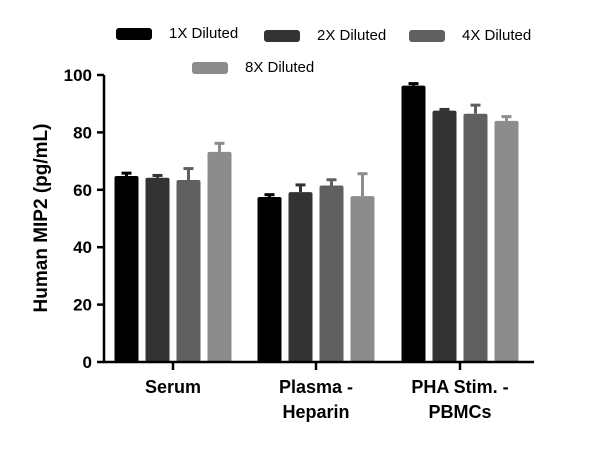 The height and width of the screenshot is (453, 600). Describe the element at coordinates (78, 75) in the screenshot. I see `y-tick-label: 100` at that location.